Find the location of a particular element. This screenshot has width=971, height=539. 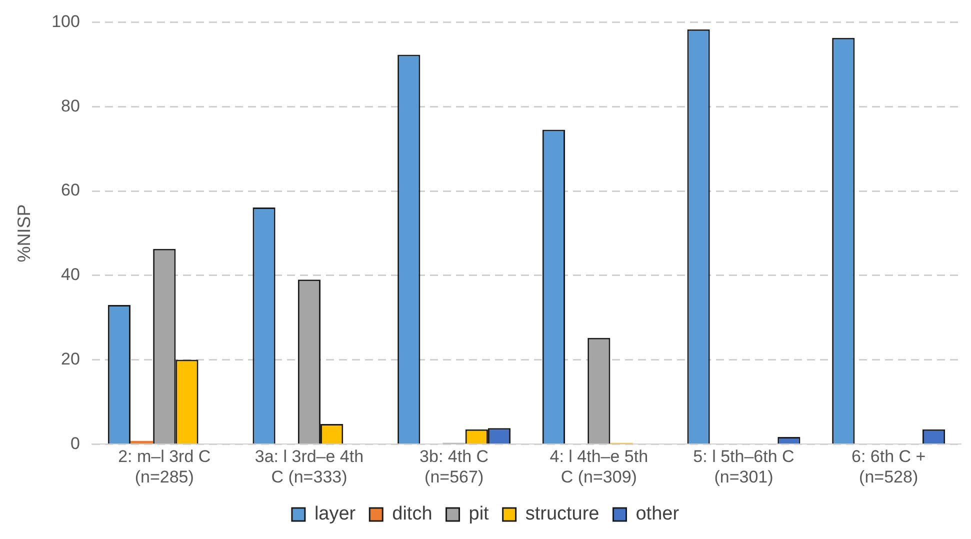

y-tick-label: 100 is located at coordinates (66, 21).